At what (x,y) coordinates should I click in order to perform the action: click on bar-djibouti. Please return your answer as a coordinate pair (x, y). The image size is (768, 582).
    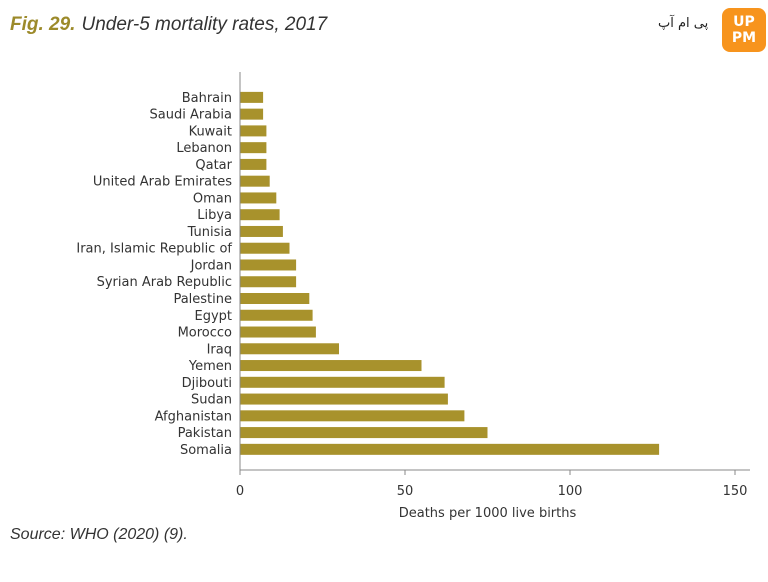
    Looking at the image, I should click on (342, 382).